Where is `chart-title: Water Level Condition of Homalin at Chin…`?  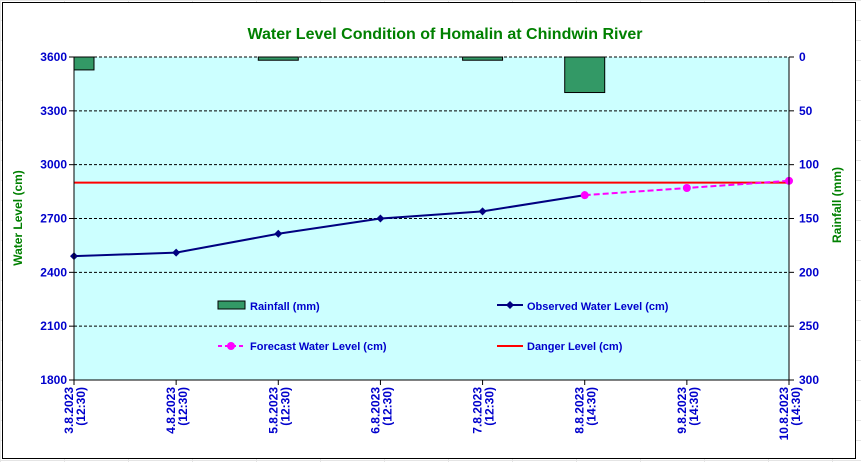
chart-title: Water Level Condition of Homalin at Chin… is located at coordinates (445, 34).